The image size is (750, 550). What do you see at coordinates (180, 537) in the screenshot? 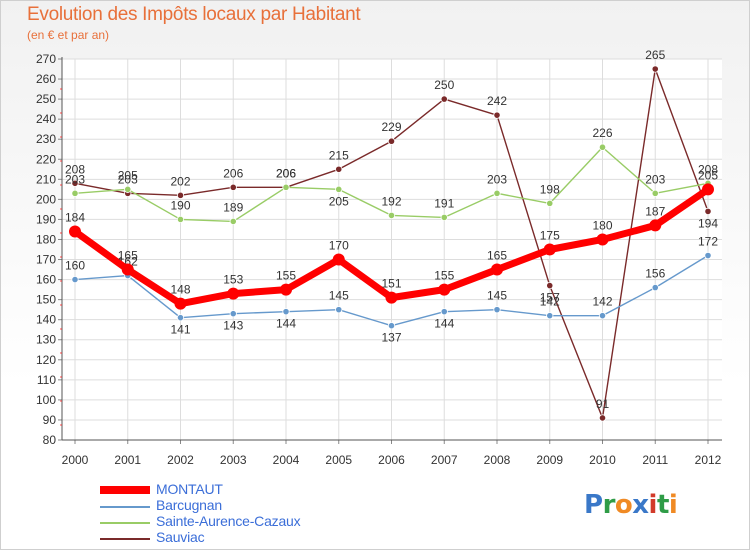
I see `legend-label-sauviac: Sauviac` at bounding box center [180, 537].